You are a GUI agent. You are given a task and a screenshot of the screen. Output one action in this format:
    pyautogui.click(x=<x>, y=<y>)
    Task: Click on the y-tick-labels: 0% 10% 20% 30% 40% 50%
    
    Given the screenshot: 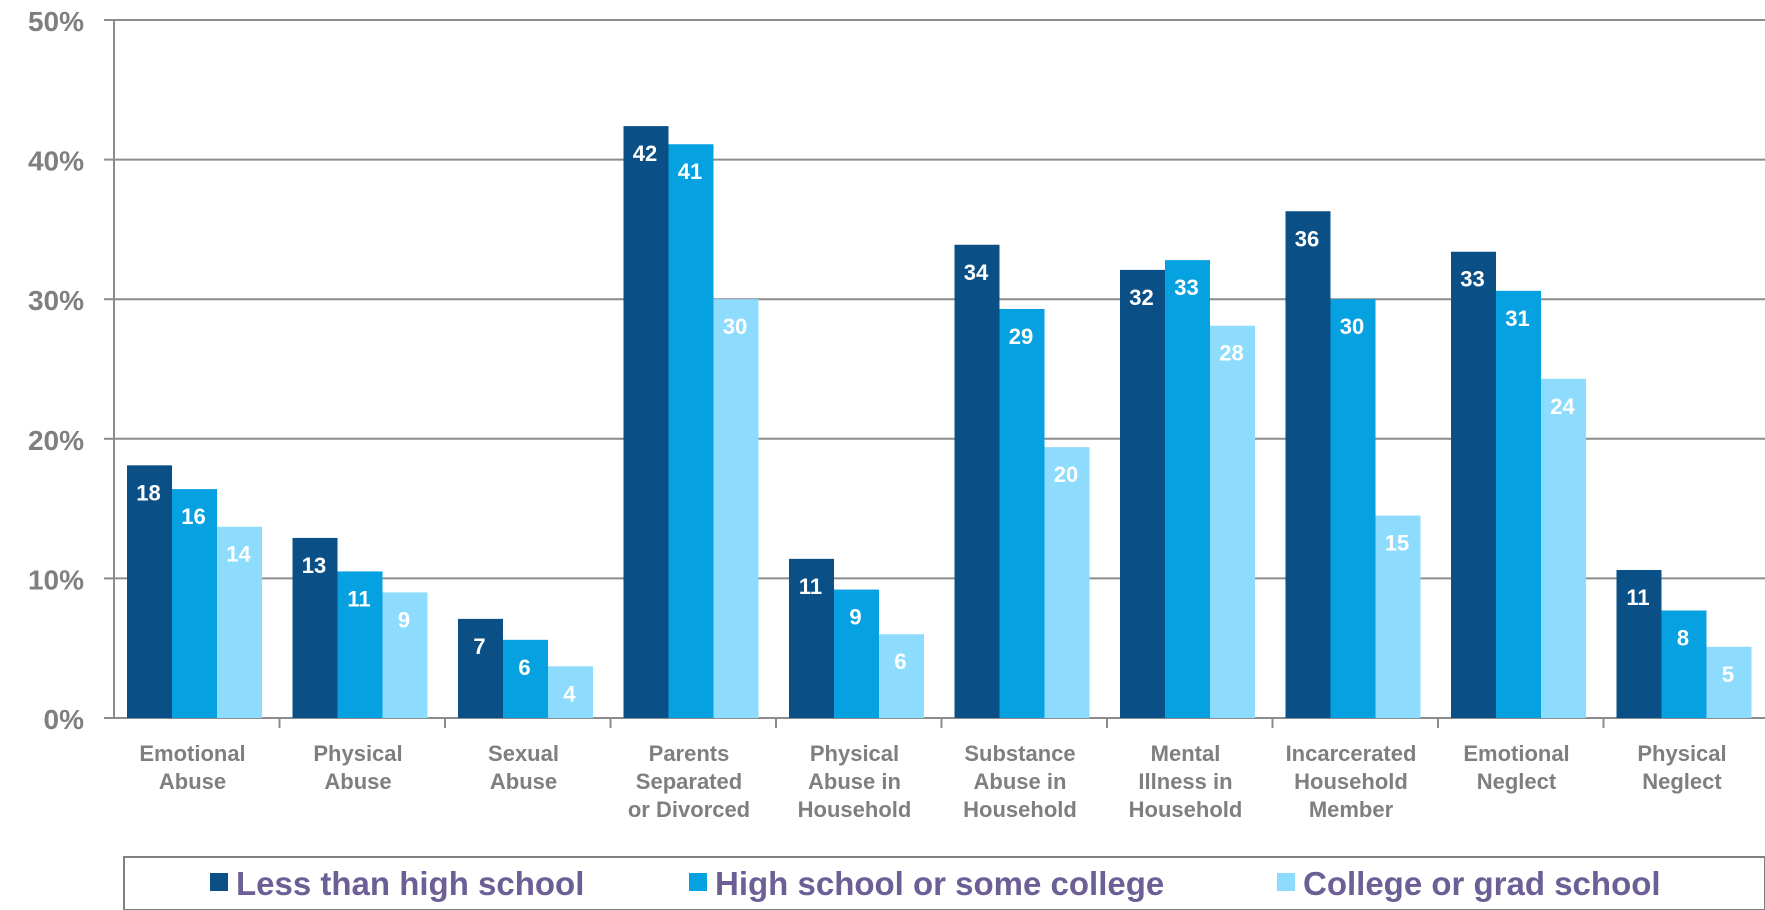 What is the action you would take?
    pyautogui.click(x=56, y=370)
    